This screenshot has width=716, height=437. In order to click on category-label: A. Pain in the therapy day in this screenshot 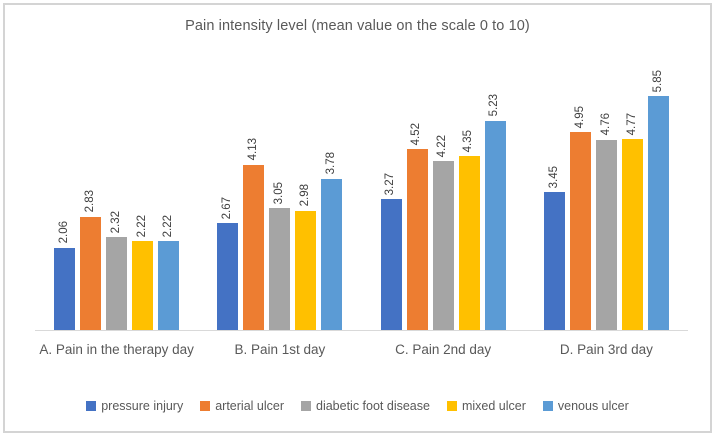, I will do `click(116, 349)`.